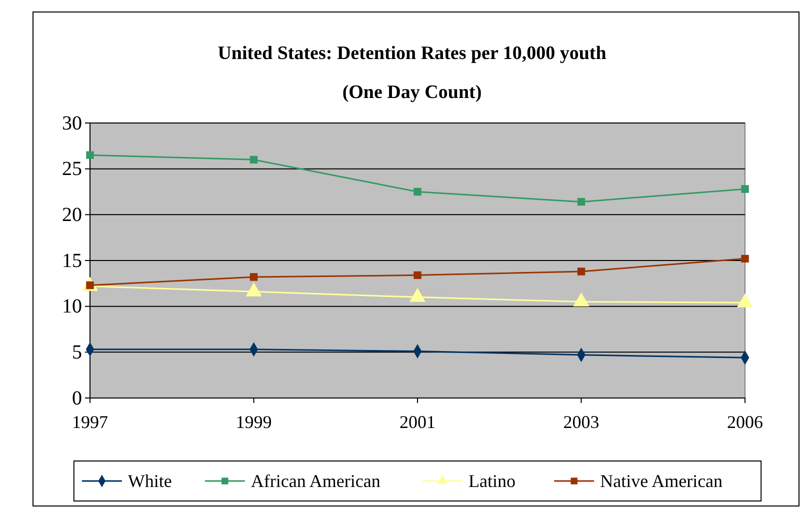 The height and width of the screenshot is (508, 810). What do you see at coordinates (412, 53) in the screenshot?
I see `chart-title: United States: Detention Rates per 10,000 youth` at bounding box center [412, 53].